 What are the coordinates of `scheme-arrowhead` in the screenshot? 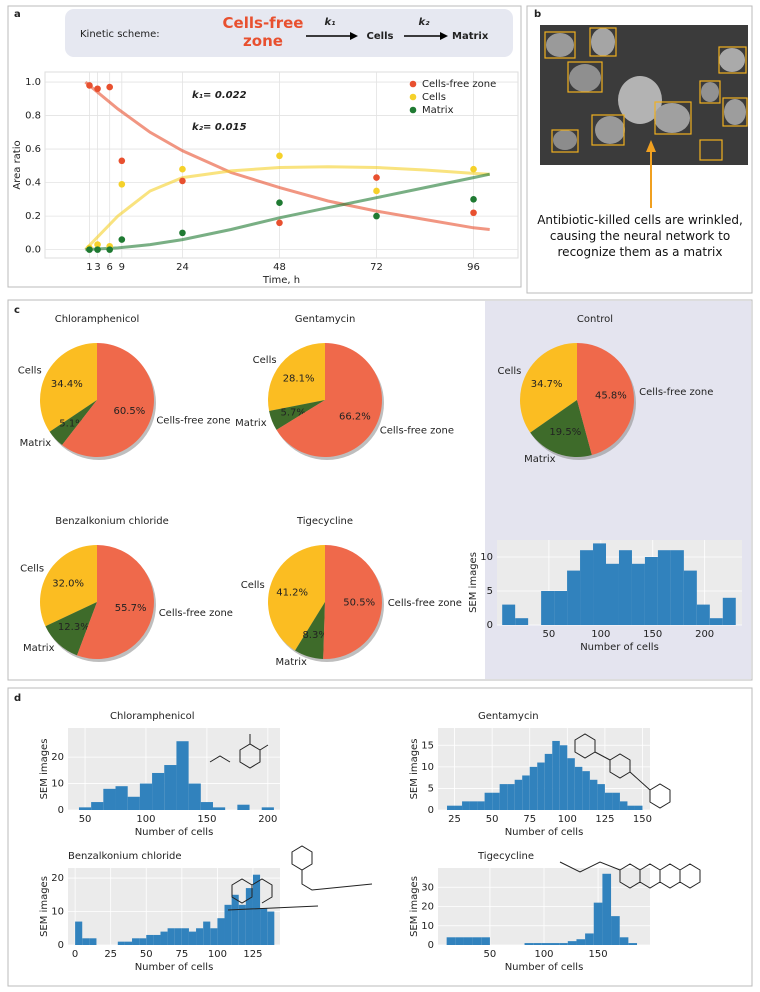 It's located at (354, 36).